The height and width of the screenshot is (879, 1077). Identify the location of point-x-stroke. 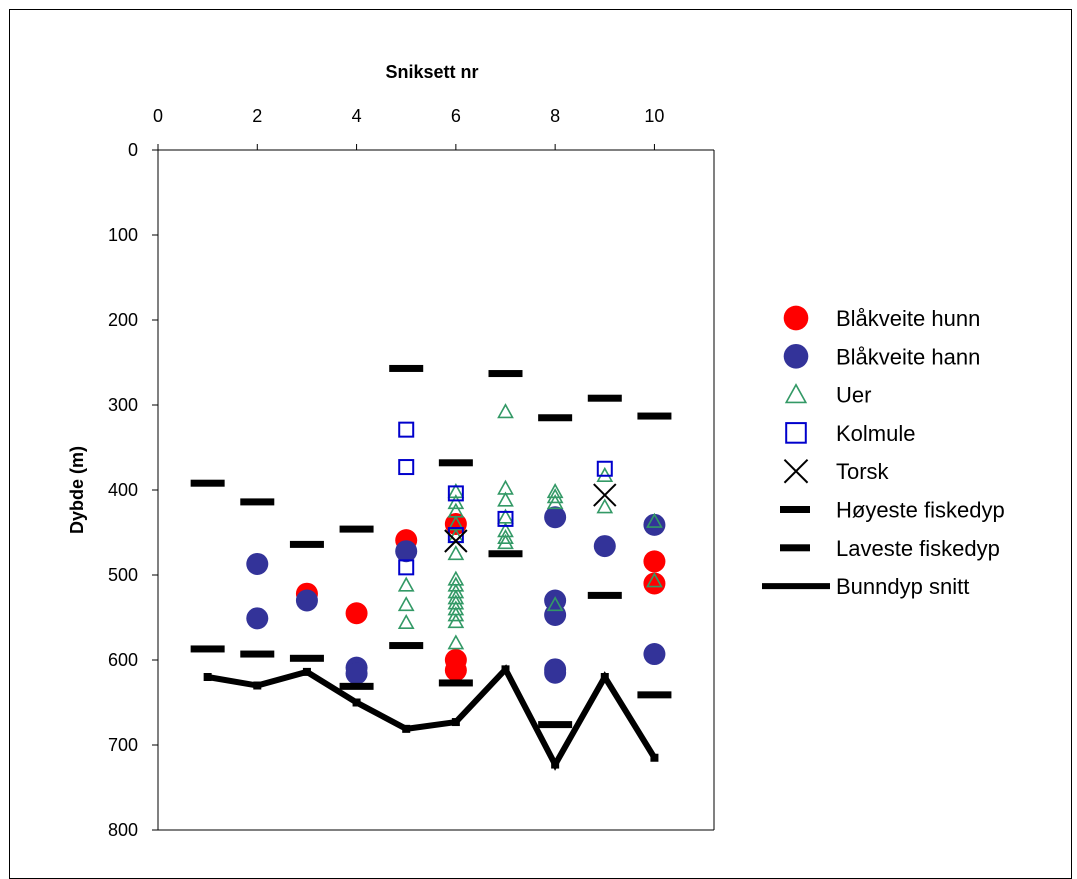
(456, 541).